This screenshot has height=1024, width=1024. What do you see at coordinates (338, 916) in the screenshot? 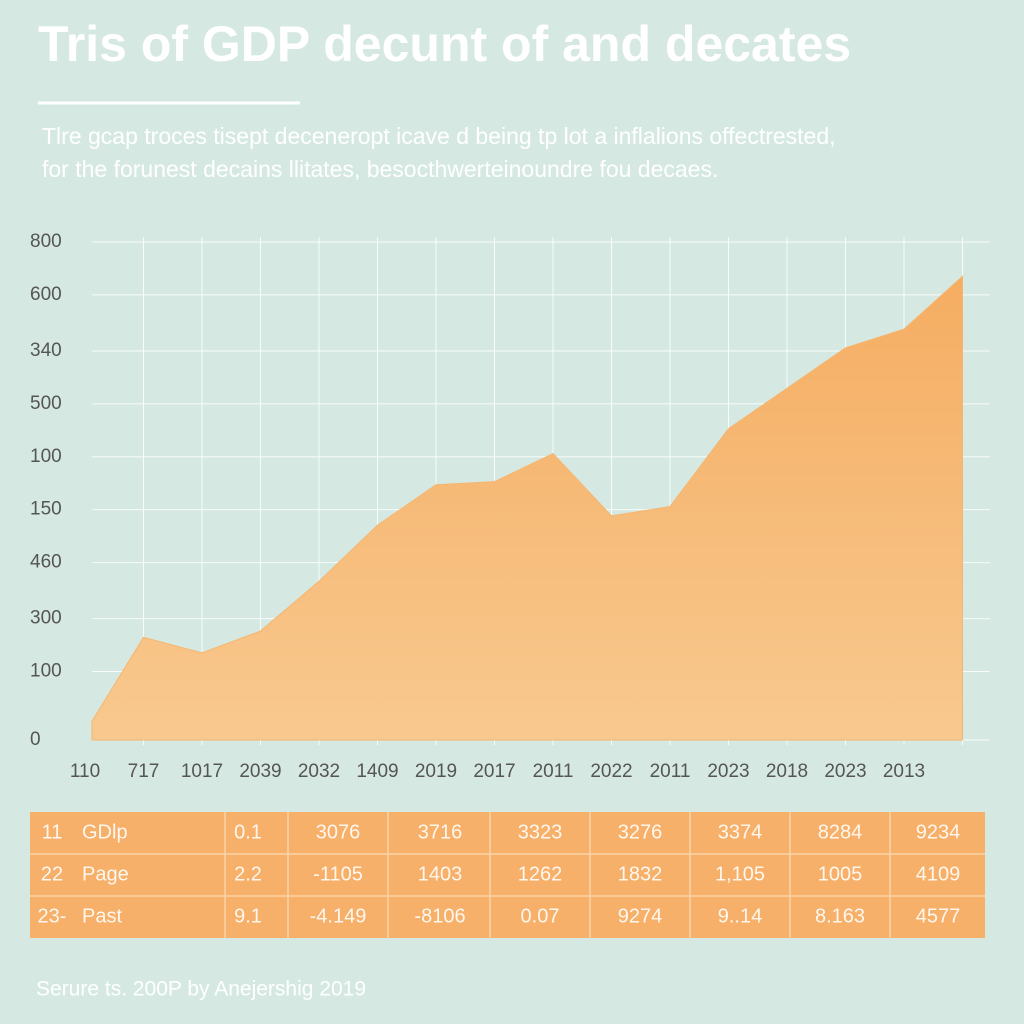
I see `table-cell: -4.149` at bounding box center [338, 916].